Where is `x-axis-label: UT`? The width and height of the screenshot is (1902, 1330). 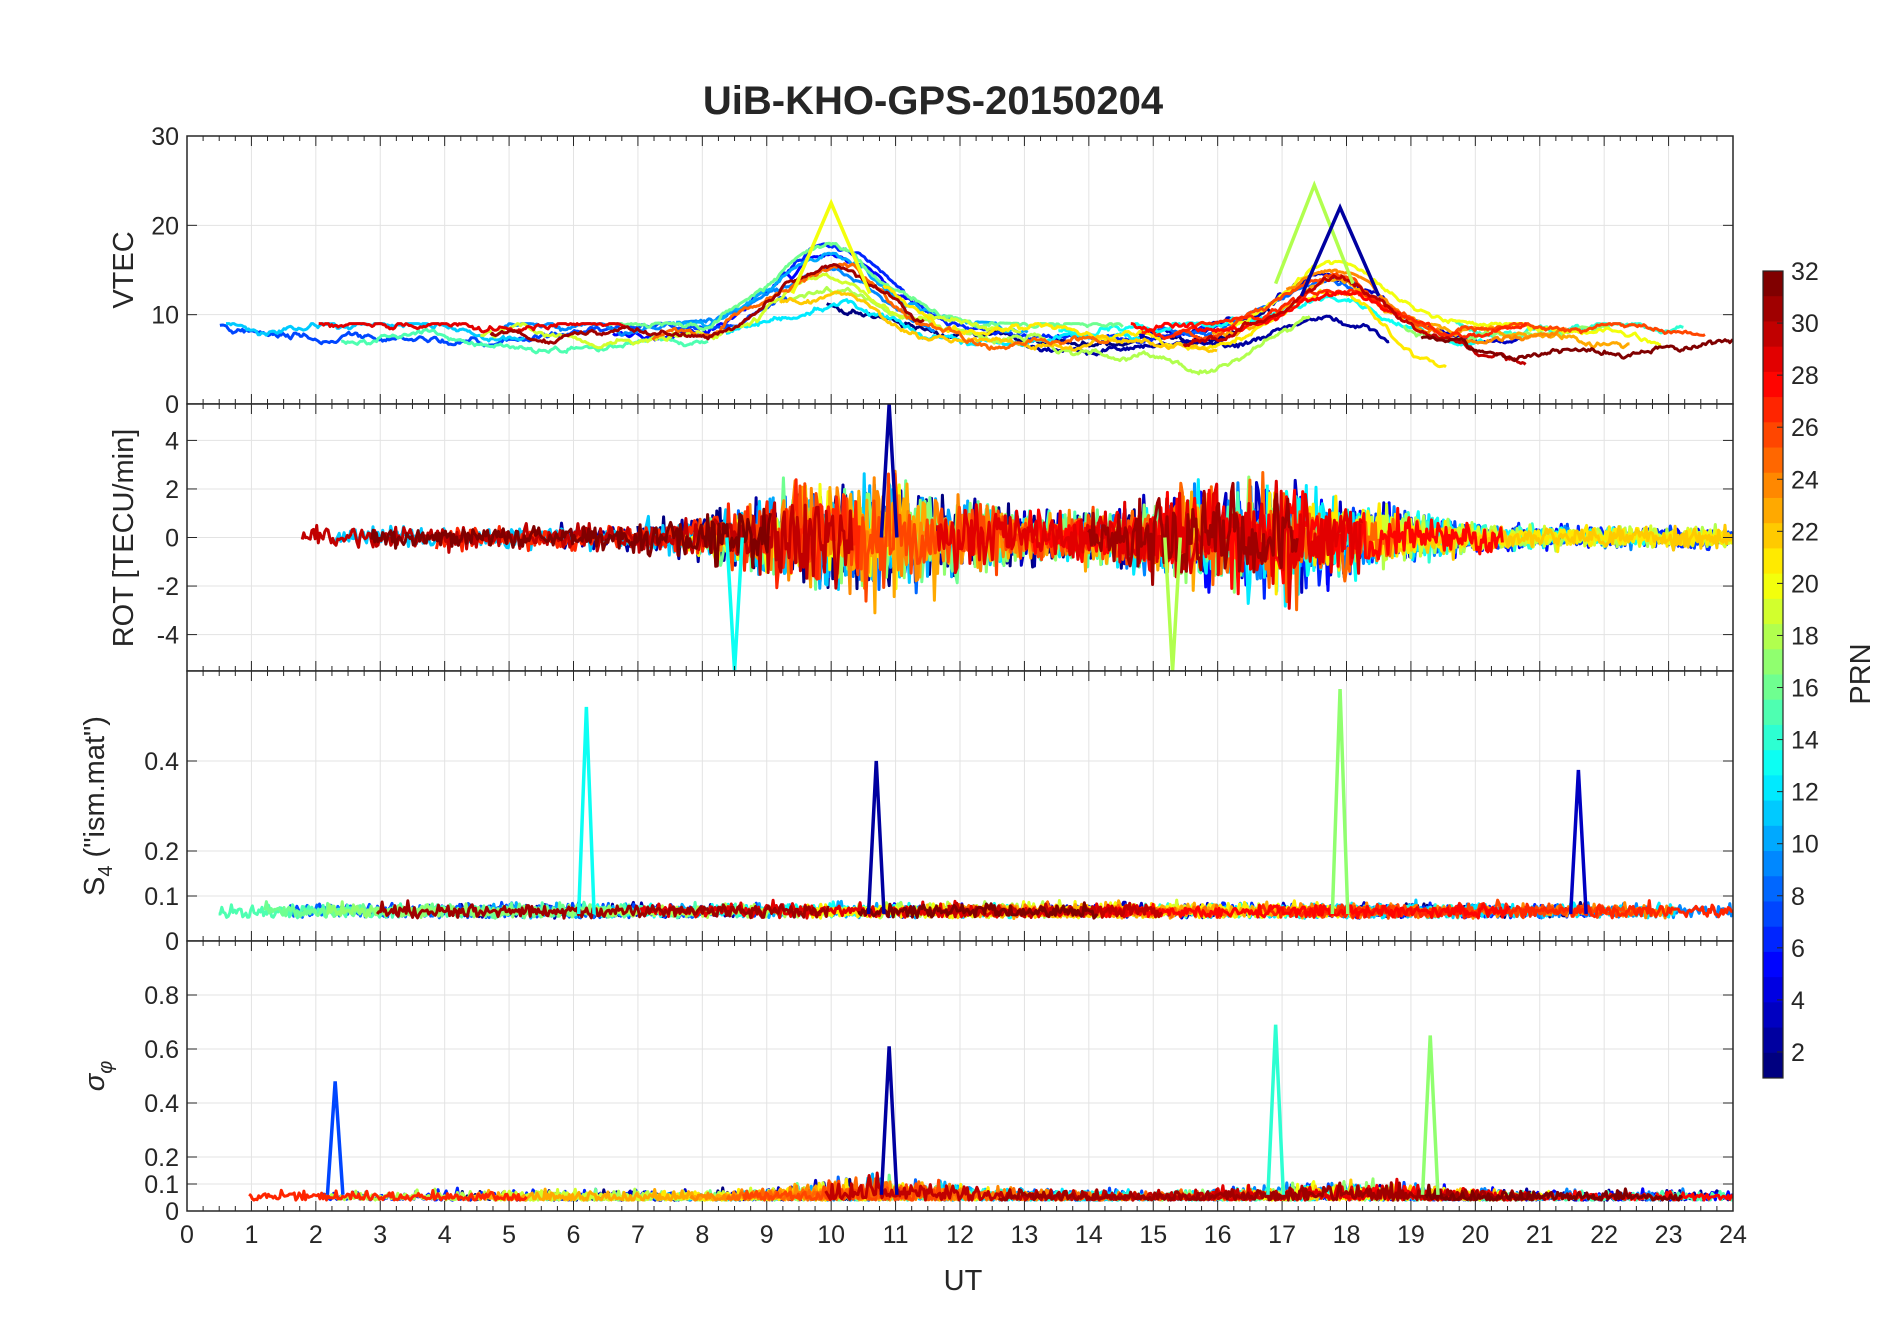
x-axis-label: UT is located at coordinates (963, 1281).